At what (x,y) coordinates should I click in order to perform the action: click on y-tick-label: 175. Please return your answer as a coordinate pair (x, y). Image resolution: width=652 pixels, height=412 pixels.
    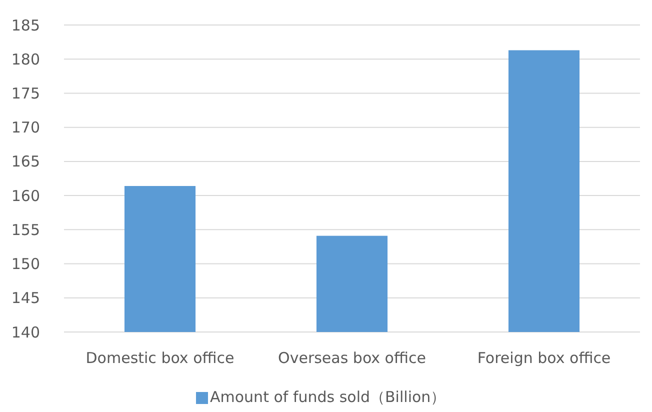
    Looking at the image, I should click on (25, 93).